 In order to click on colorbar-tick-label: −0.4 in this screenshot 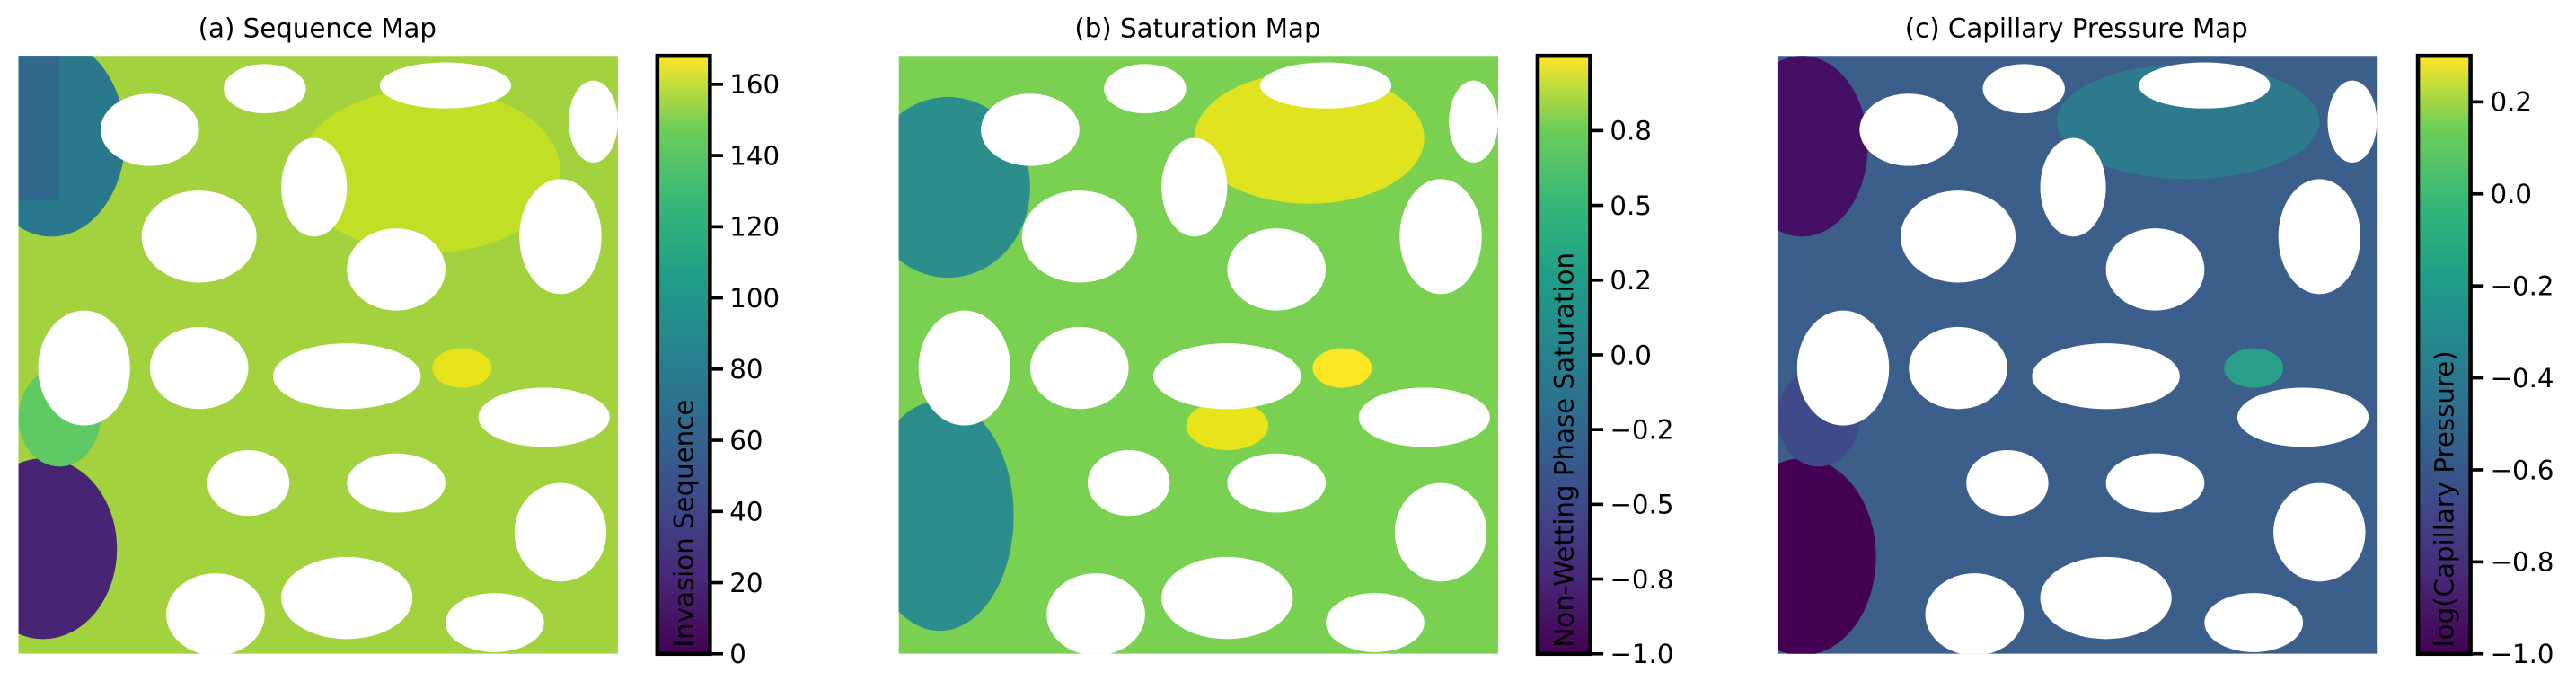, I will do `click(2522, 378)`.